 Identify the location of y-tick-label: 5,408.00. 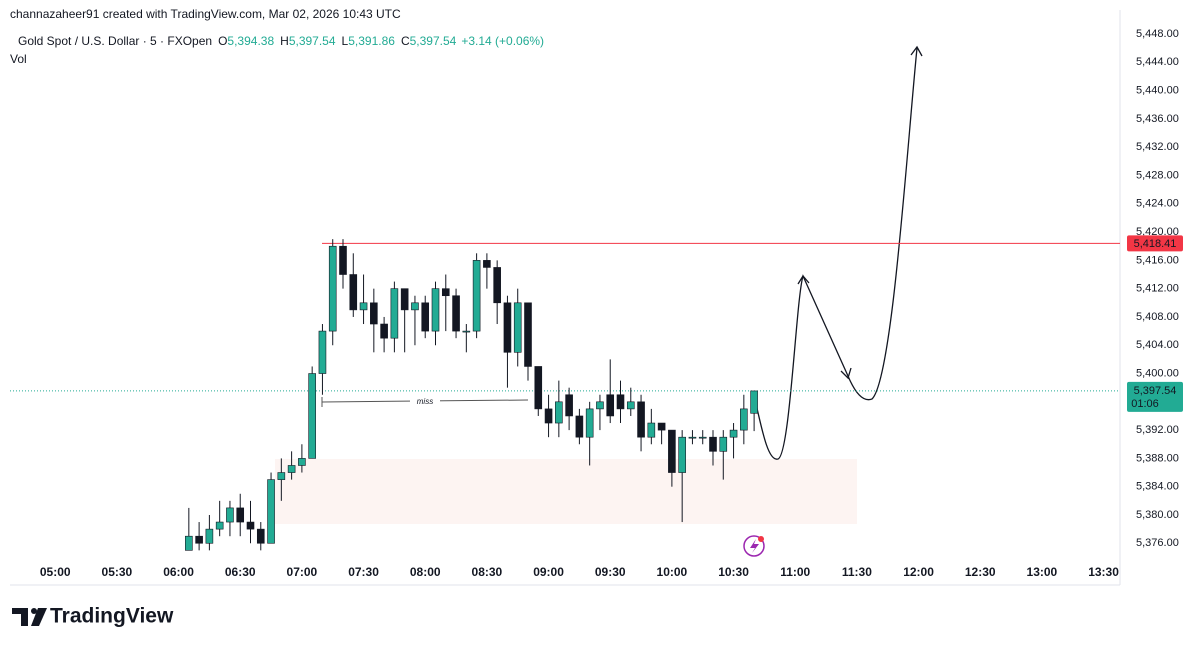
(1157, 317).